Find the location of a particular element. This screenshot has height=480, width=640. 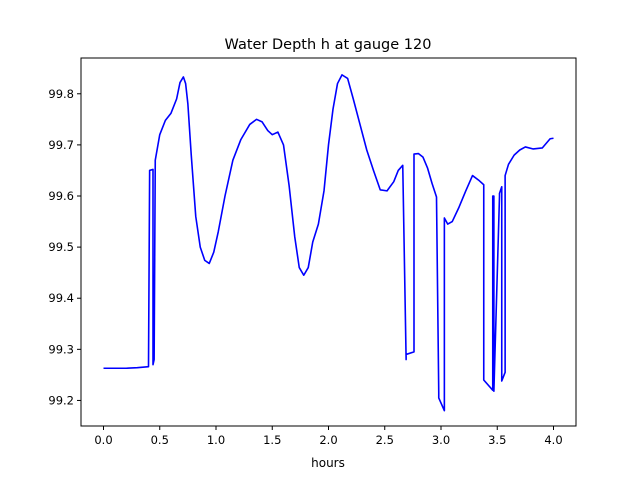

y-tick-label: 99.2 is located at coordinates (61, 400).